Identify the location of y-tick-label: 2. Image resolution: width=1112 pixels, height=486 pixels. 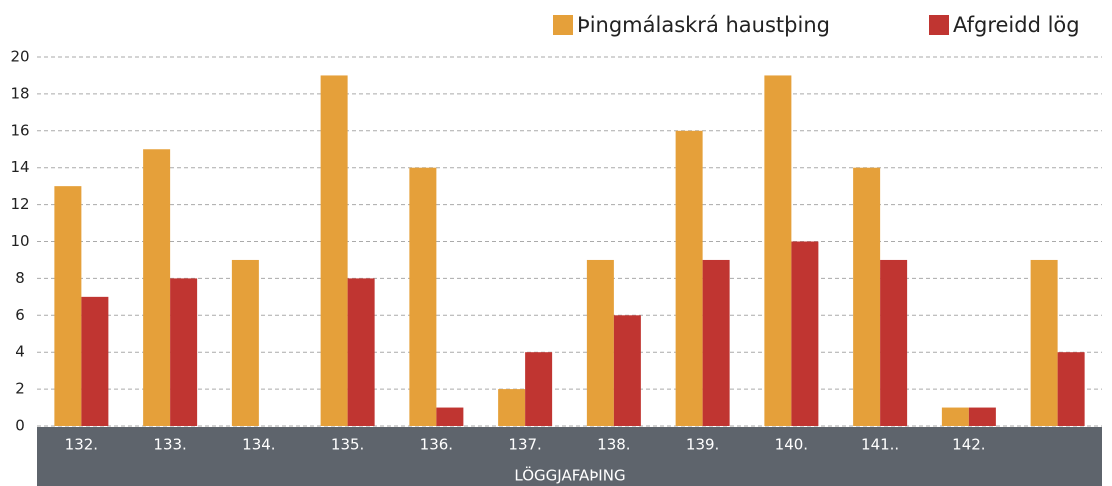
(20, 389).